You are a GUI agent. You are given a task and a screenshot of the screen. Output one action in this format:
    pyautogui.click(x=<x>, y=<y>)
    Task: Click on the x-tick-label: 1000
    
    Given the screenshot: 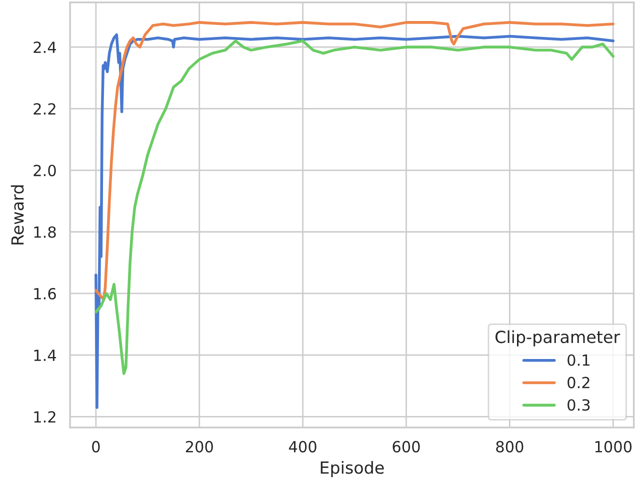 What is the action you would take?
    pyautogui.click(x=613, y=446)
    